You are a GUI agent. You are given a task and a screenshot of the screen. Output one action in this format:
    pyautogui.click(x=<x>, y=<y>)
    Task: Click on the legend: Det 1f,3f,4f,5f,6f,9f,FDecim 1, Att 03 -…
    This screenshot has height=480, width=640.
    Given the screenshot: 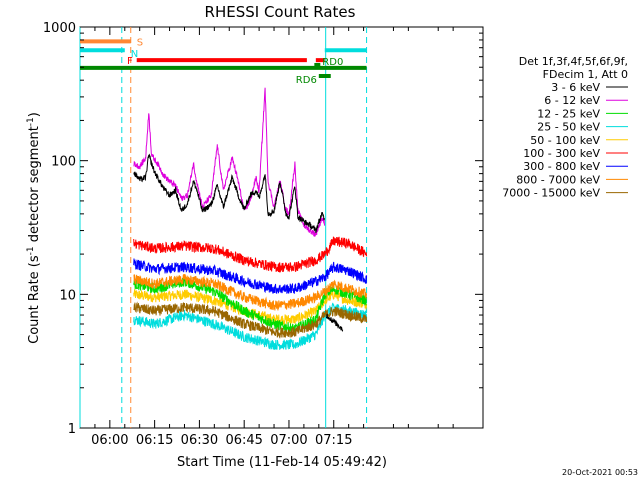 What is the action you would take?
    pyautogui.click(x=565, y=127)
    